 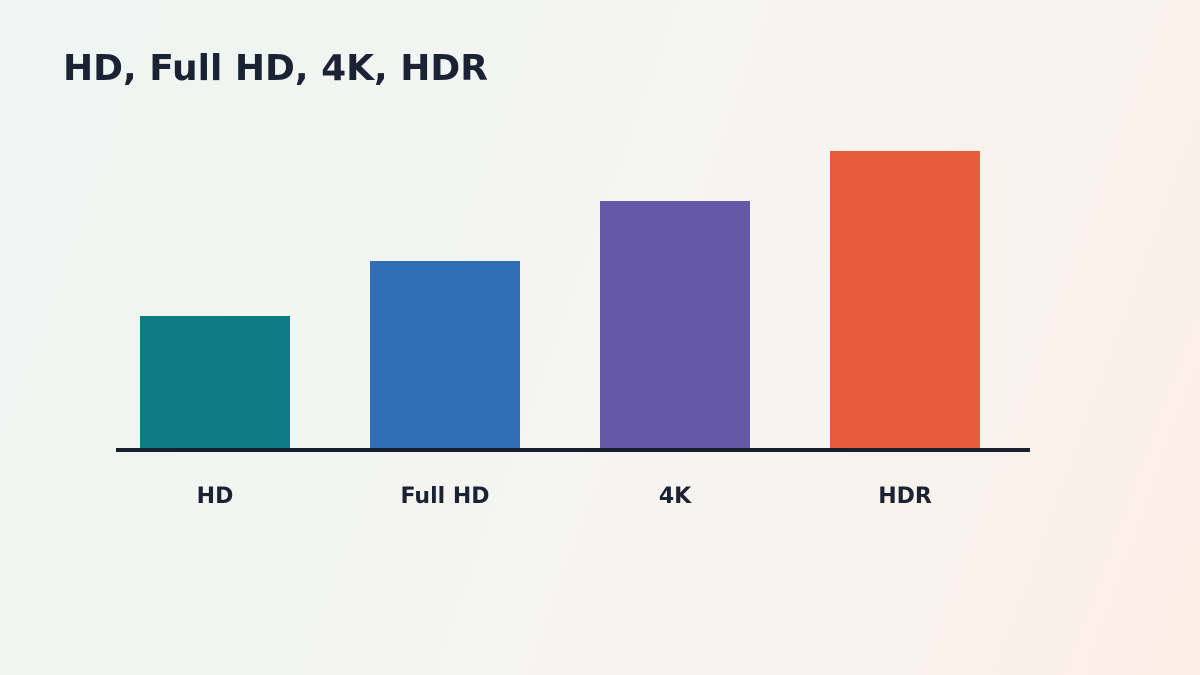 What do you see at coordinates (675, 496) in the screenshot?
I see `x-tick-label: 4K` at bounding box center [675, 496].